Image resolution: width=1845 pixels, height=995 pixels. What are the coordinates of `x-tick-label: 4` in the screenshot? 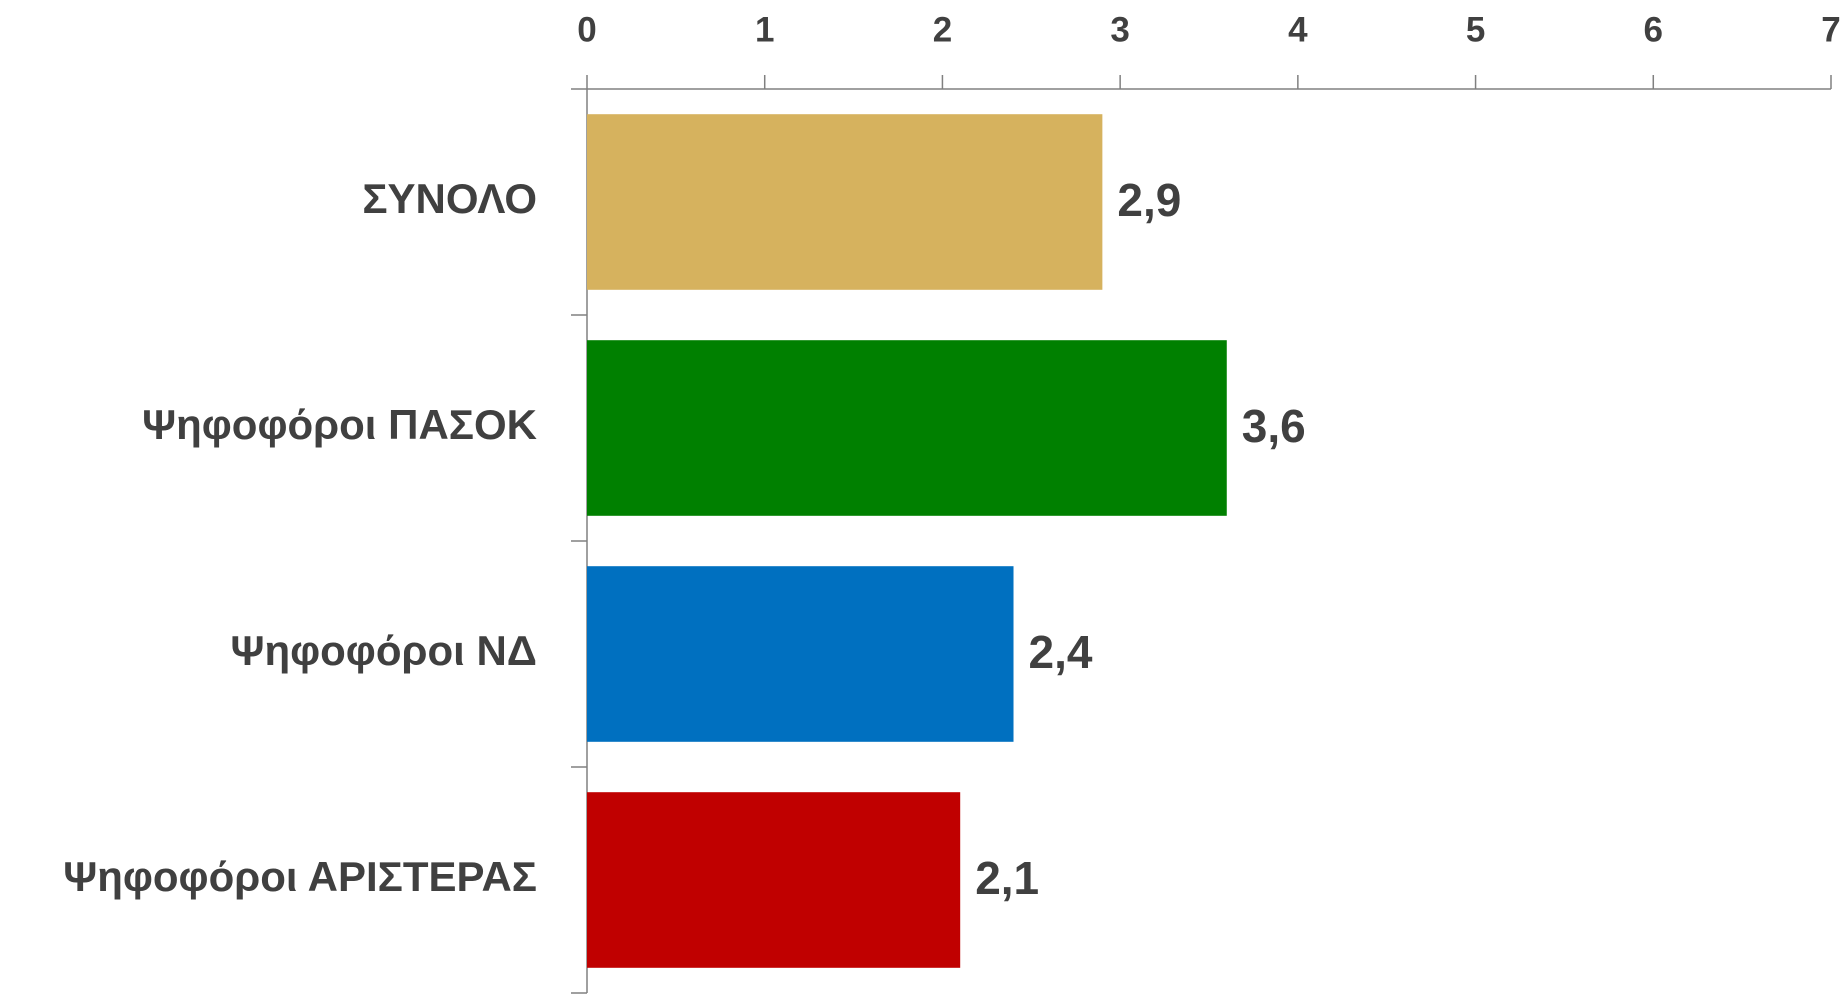 It's located at (1298, 29).